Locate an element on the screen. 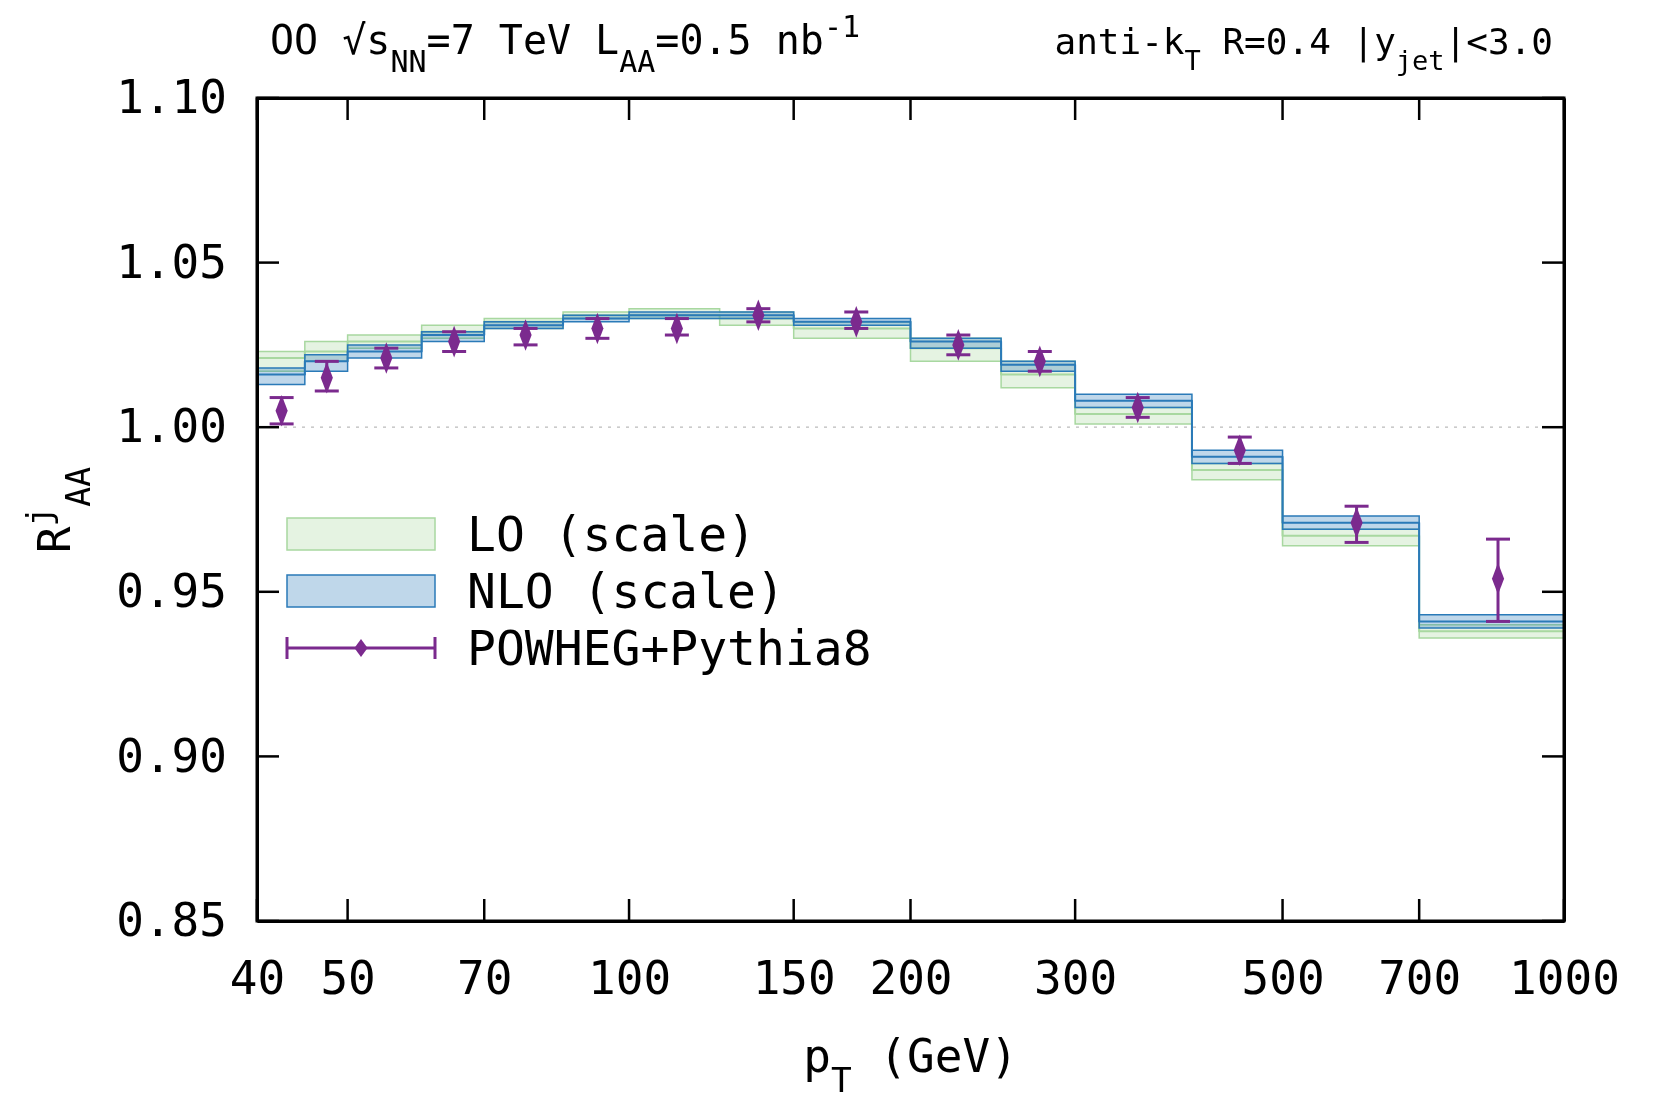  legend-label: NLO (scale) is located at coordinates (626, 591).